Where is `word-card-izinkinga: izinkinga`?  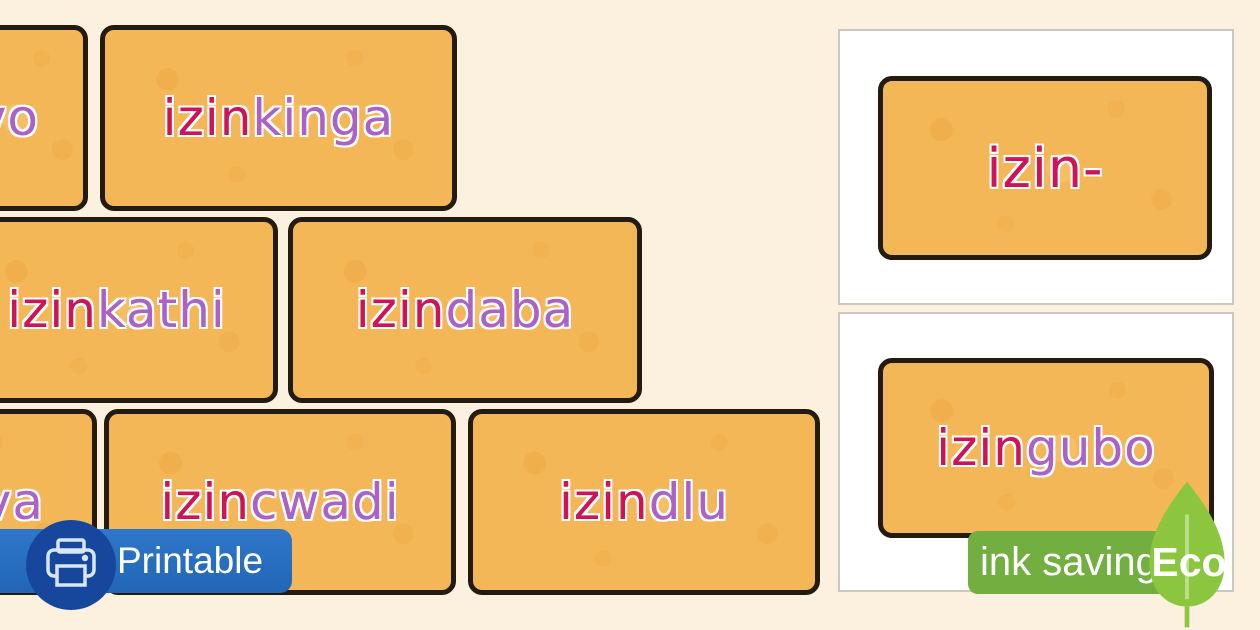 word-card-izinkinga: izinkinga is located at coordinates (278, 118).